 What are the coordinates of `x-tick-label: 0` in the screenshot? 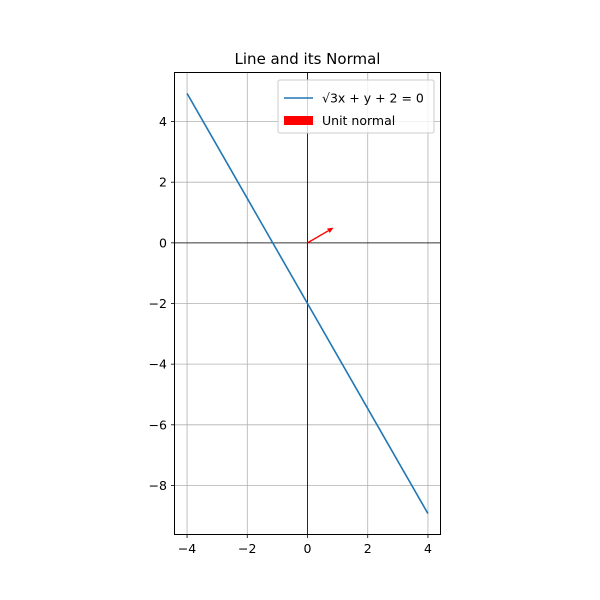 It's located at (308, 548).